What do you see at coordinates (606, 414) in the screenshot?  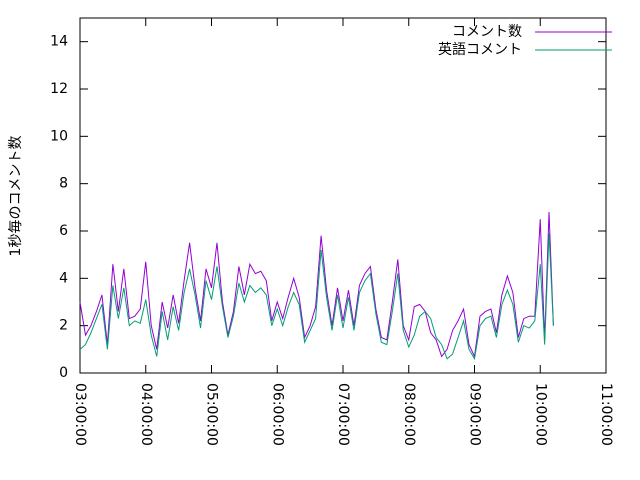 I see `x-tick-label: 11:00:00` at bounding box center [606, 414].